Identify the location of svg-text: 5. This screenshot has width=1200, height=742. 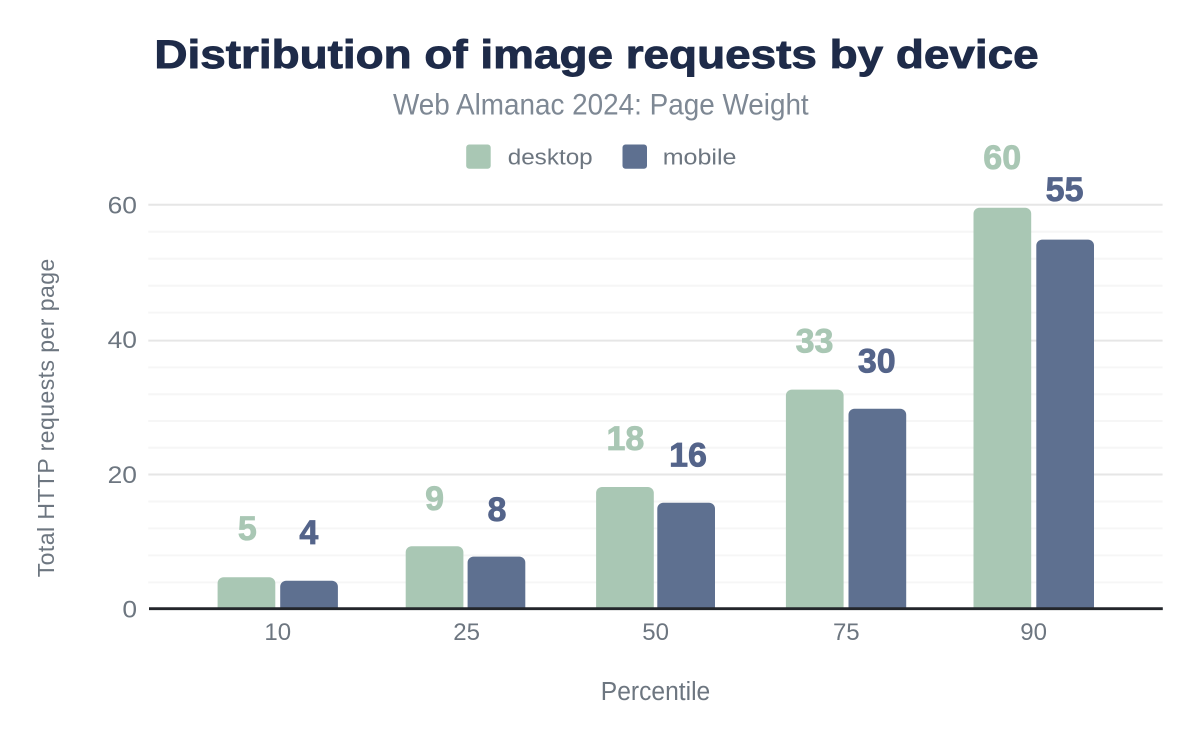
(247, 529).